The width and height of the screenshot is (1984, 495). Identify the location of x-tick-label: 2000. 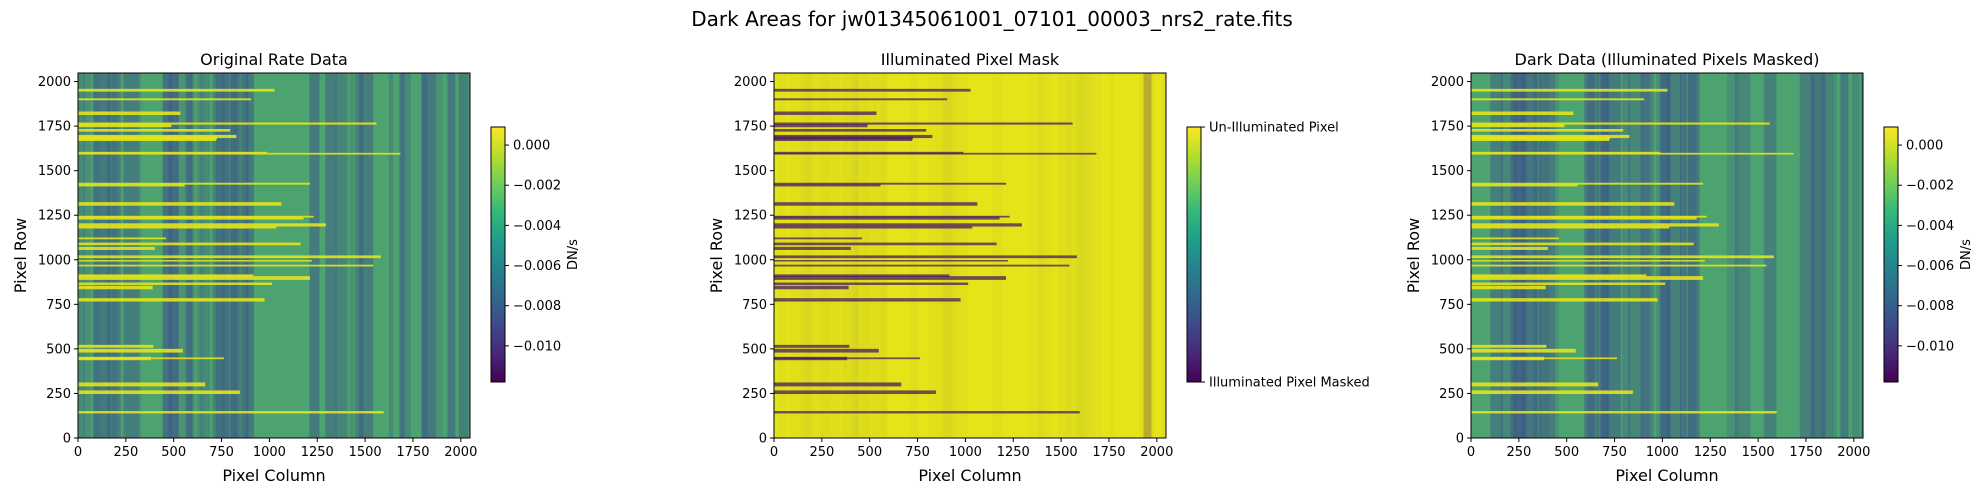
(1853, 452).